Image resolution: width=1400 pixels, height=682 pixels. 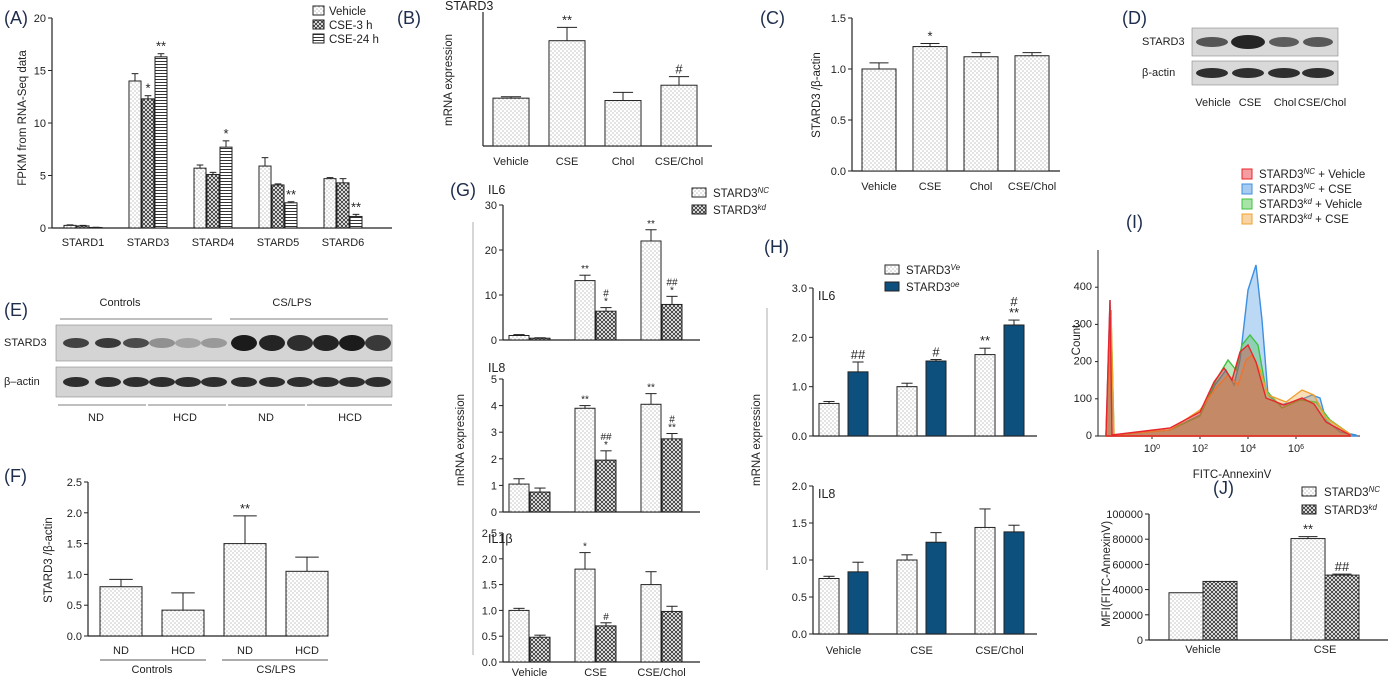 What do you see at coordinates (1247, 219) in the screenshot?
I see `legend-swatch-kd-cse` at bounding box center [1247, 219].